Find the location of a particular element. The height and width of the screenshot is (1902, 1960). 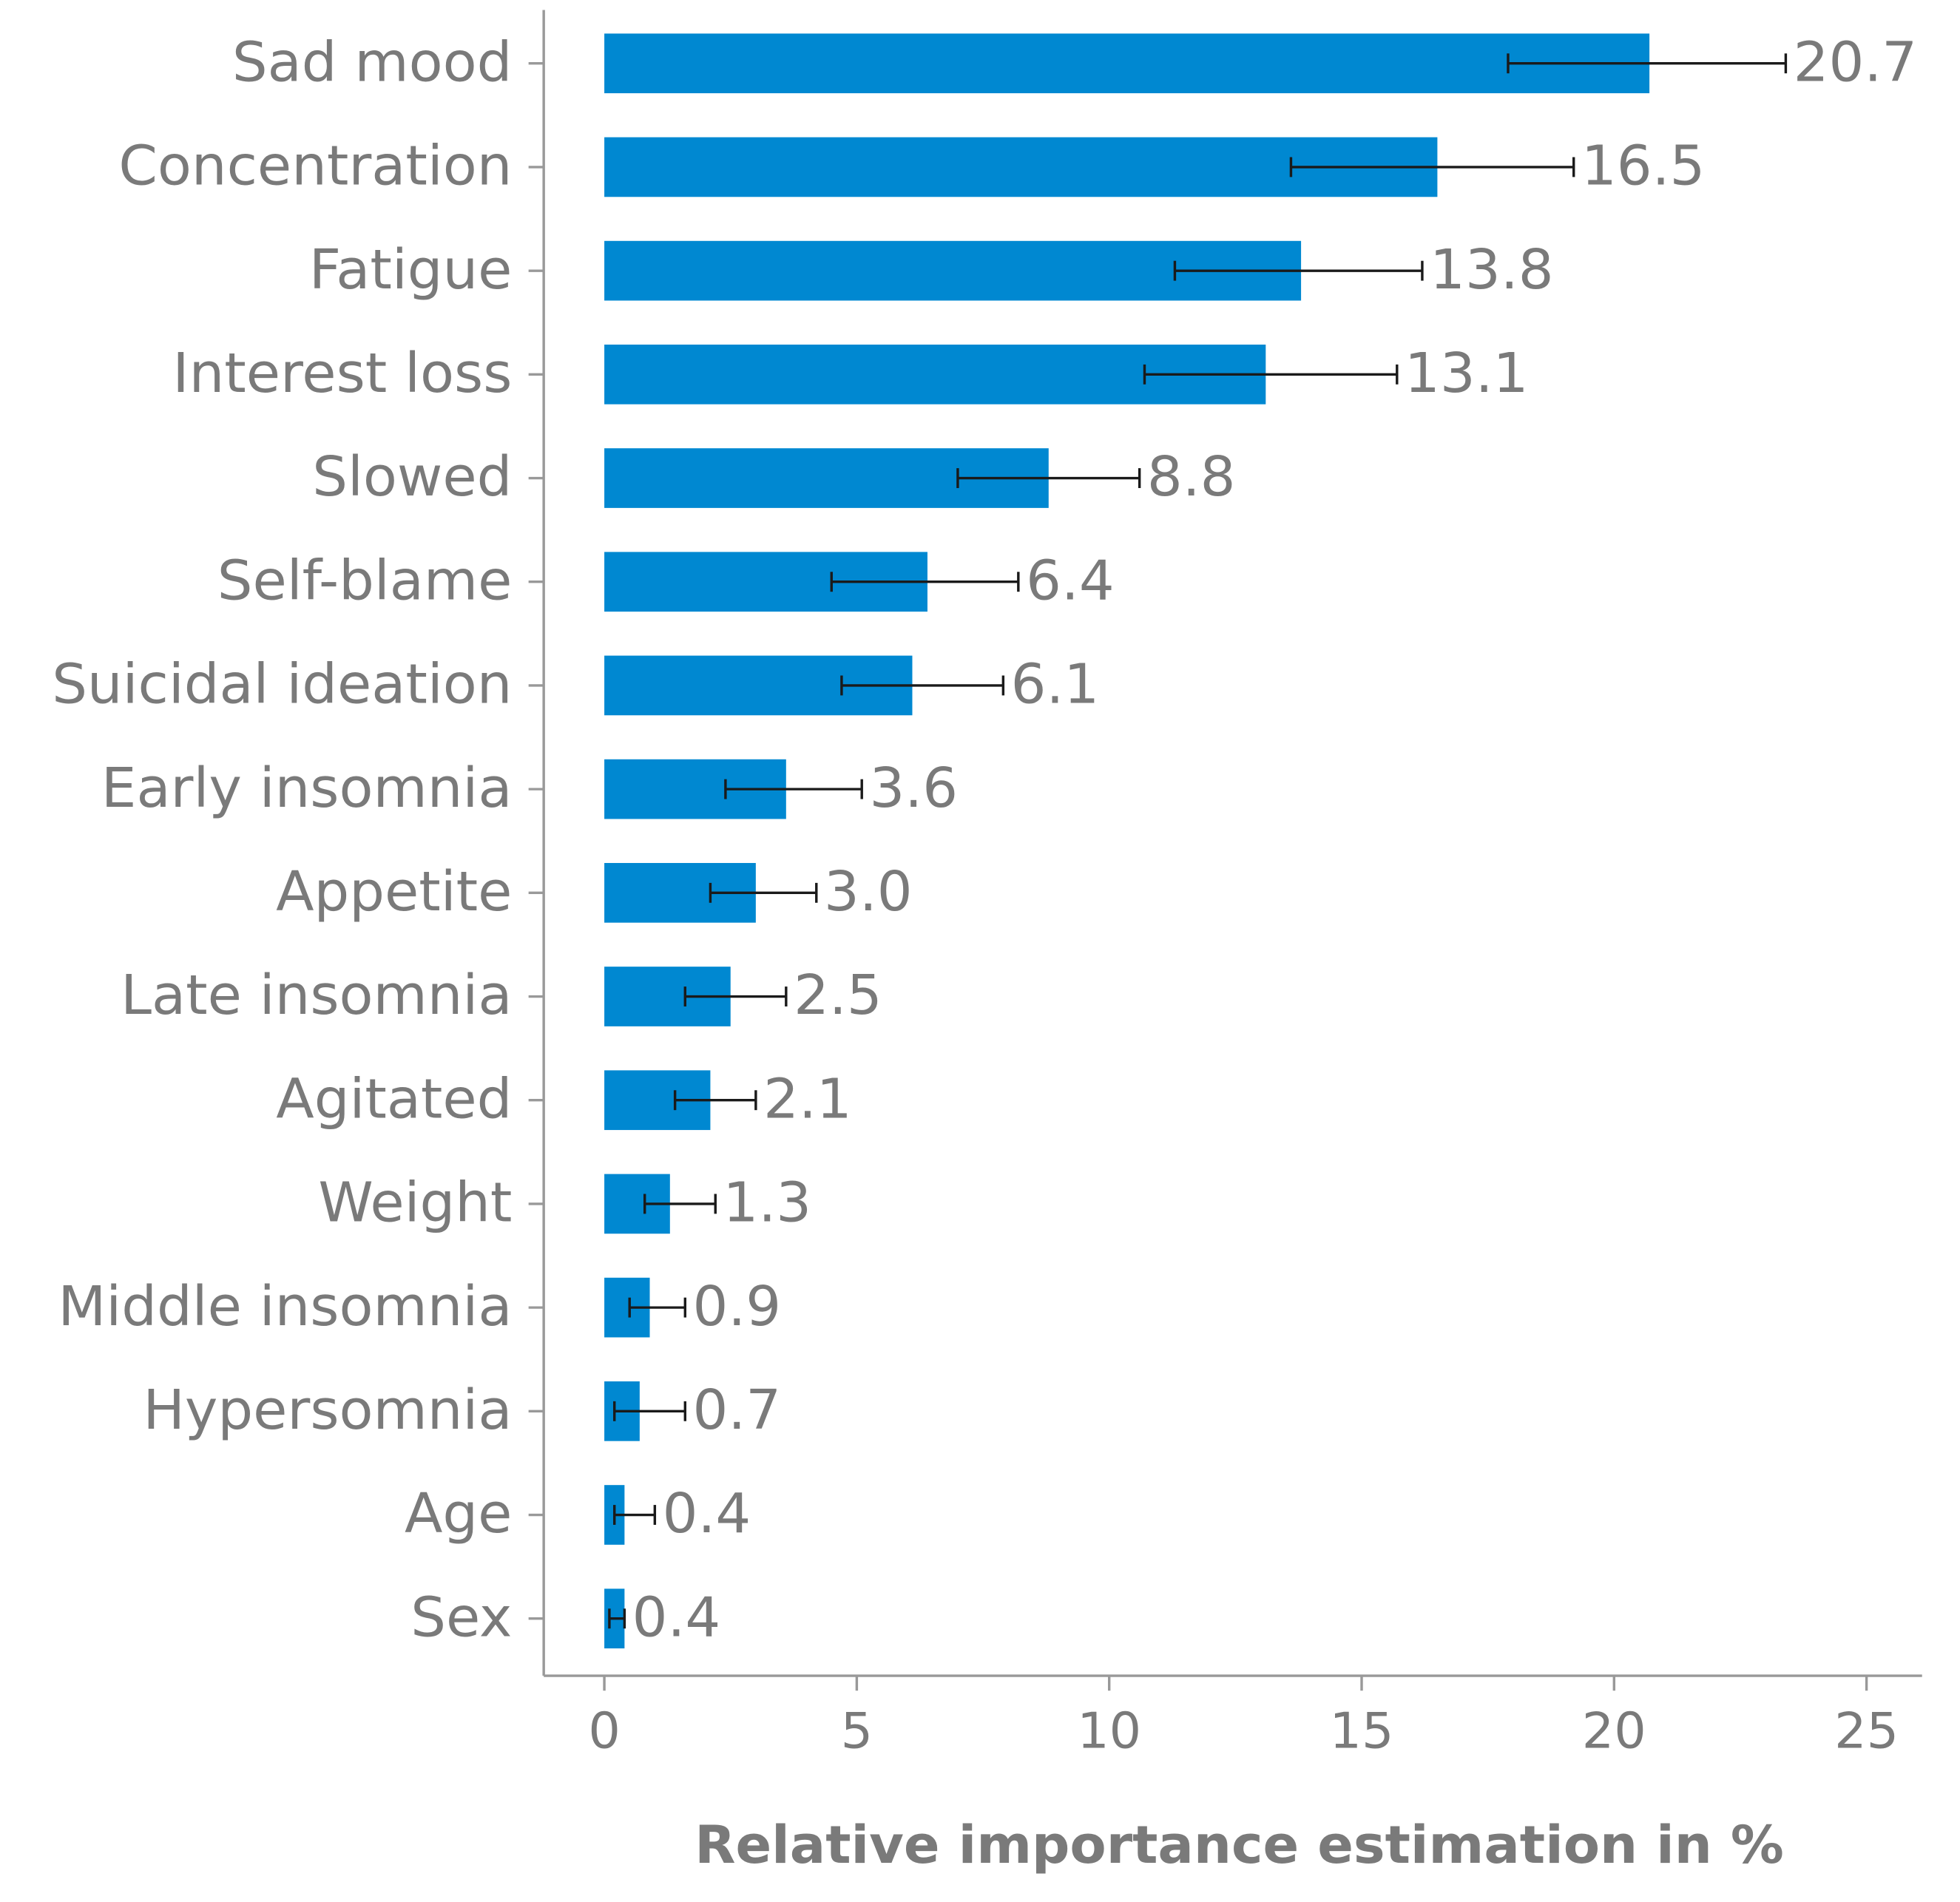

value-label: 13.8 is located at coordinates (1491, 269).